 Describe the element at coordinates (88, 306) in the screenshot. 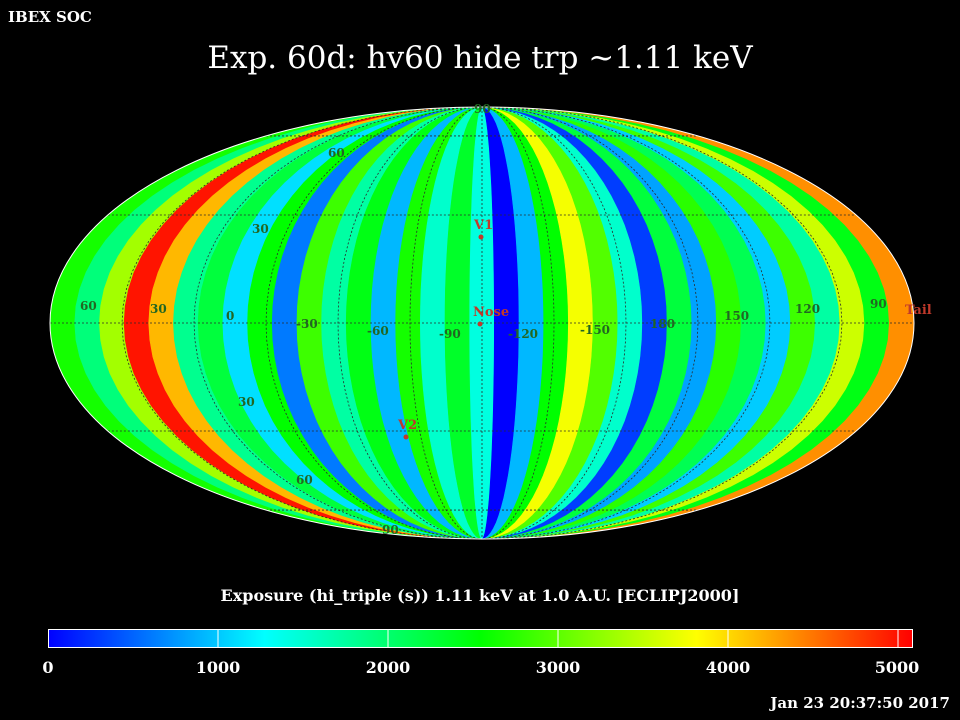

I see `lon-label: 60` at that location.